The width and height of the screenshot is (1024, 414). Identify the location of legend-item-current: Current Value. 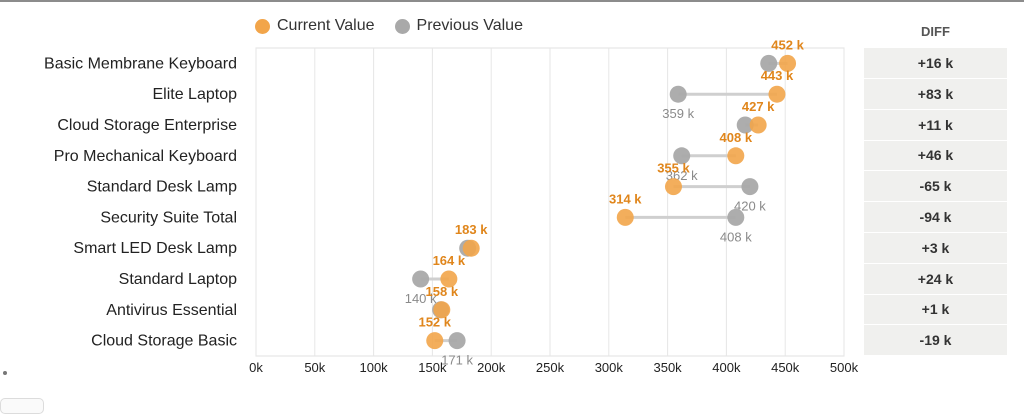
(315, 26).